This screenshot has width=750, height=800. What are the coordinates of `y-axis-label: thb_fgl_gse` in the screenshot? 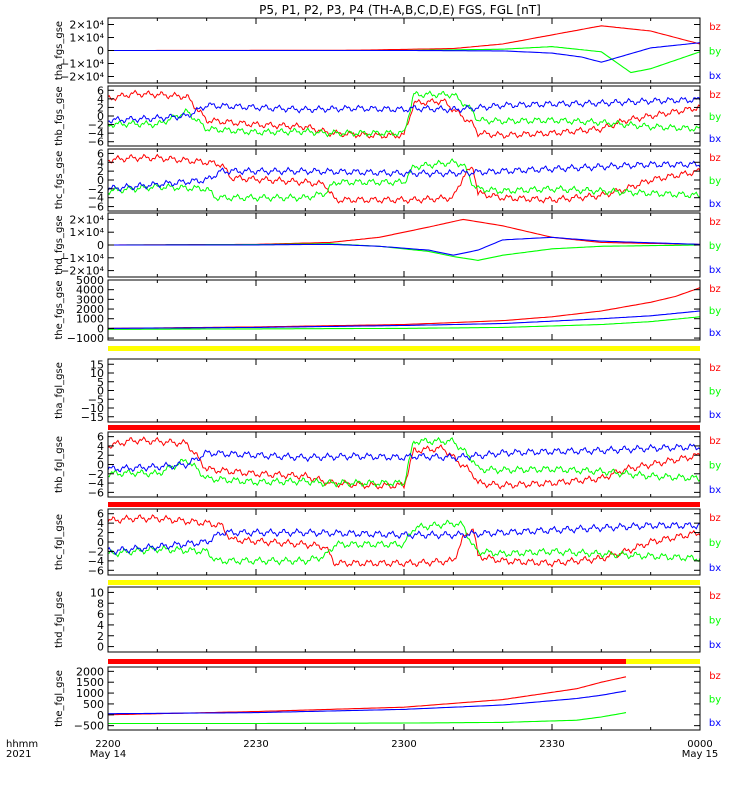 It's located at (59, 464).